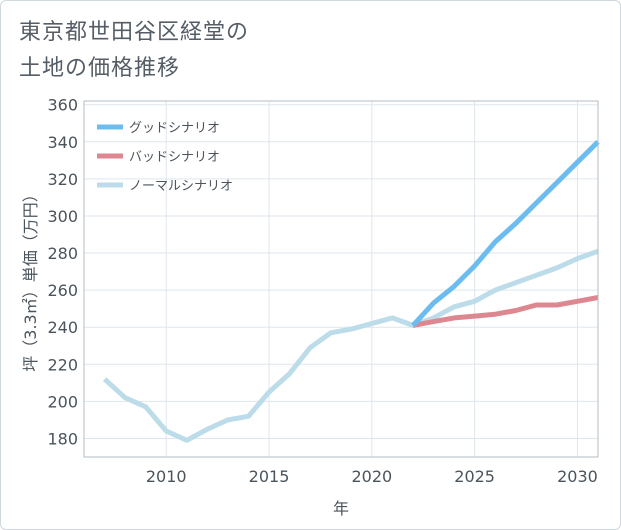  Describe the element at coordinates (62, 438) in the screenshot. I see `y-tick-label: 180` at that location.